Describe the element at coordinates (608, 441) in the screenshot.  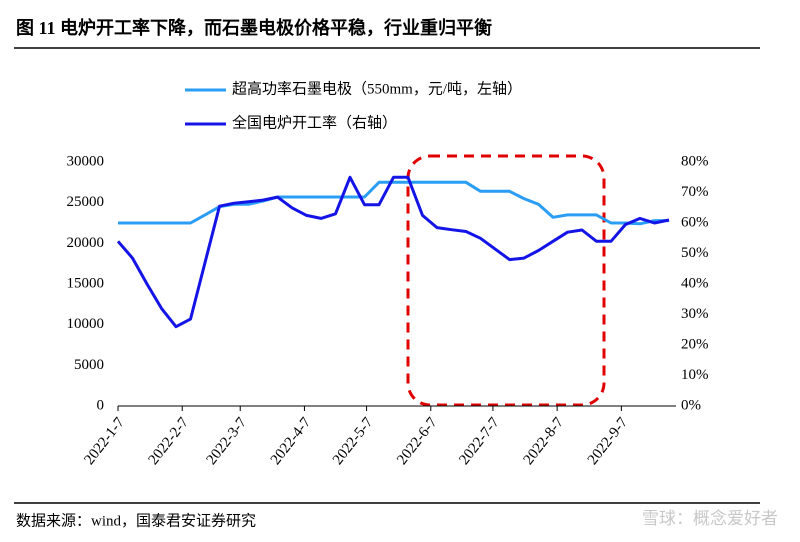
I see `x-tick-label: 2022-9-7` at that location.